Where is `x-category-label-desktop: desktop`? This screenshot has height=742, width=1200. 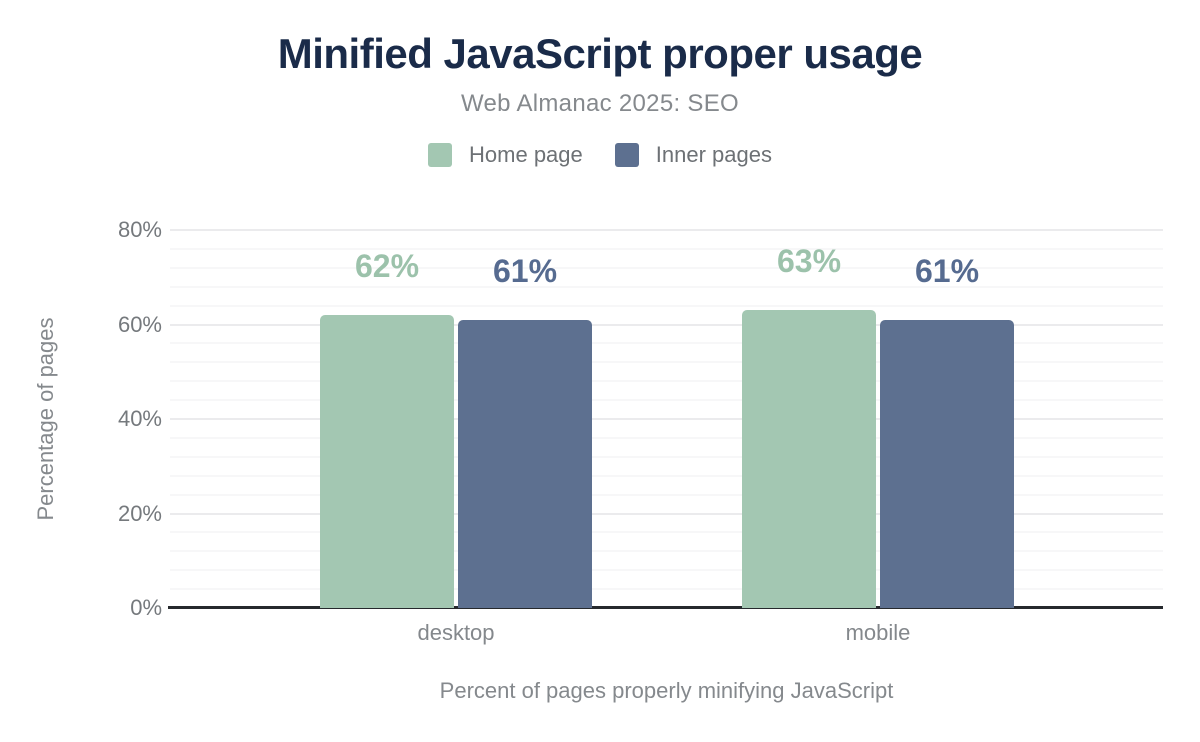 x-category-label-desktop: desktop is located at coordinates (456, 632).